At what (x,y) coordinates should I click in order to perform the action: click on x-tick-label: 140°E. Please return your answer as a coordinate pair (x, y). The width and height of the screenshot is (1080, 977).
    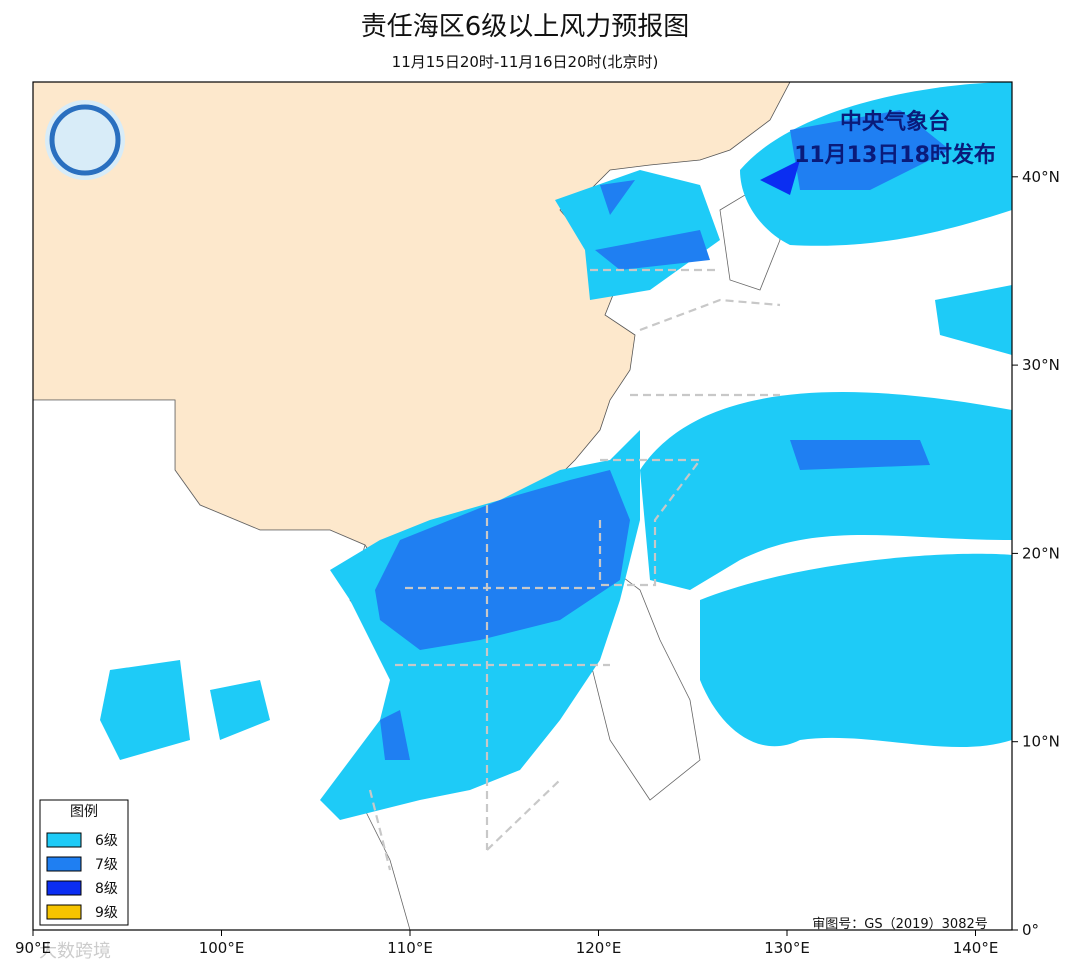
    Looking at the image, I should click on (976, 948).